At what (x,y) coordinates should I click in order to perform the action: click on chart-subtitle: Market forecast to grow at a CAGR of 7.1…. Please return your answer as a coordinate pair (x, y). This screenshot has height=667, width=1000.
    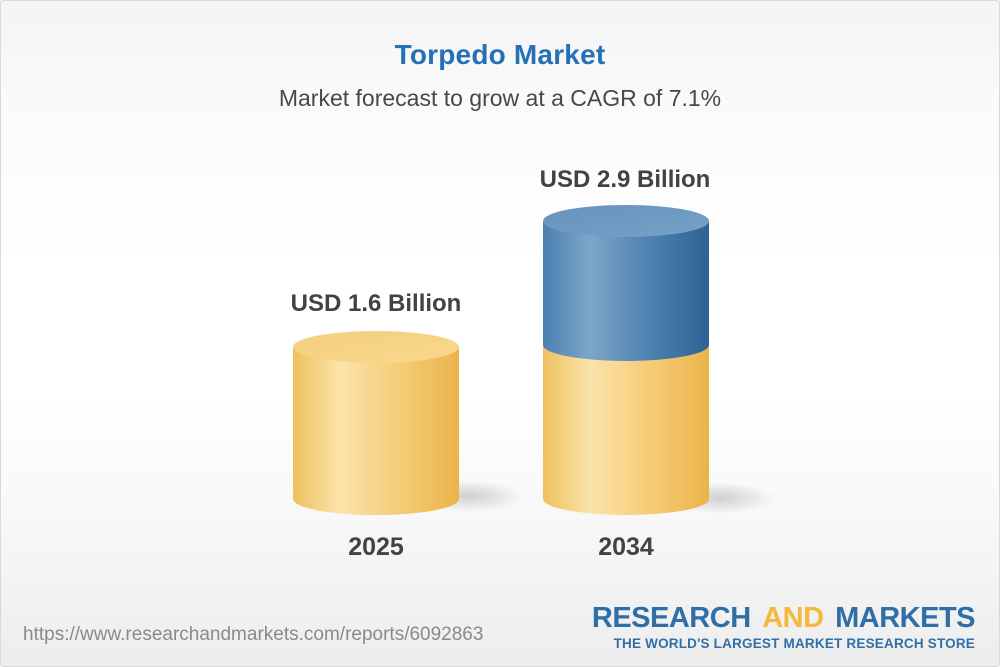
    Looking at the image, I should click on (500, 98).